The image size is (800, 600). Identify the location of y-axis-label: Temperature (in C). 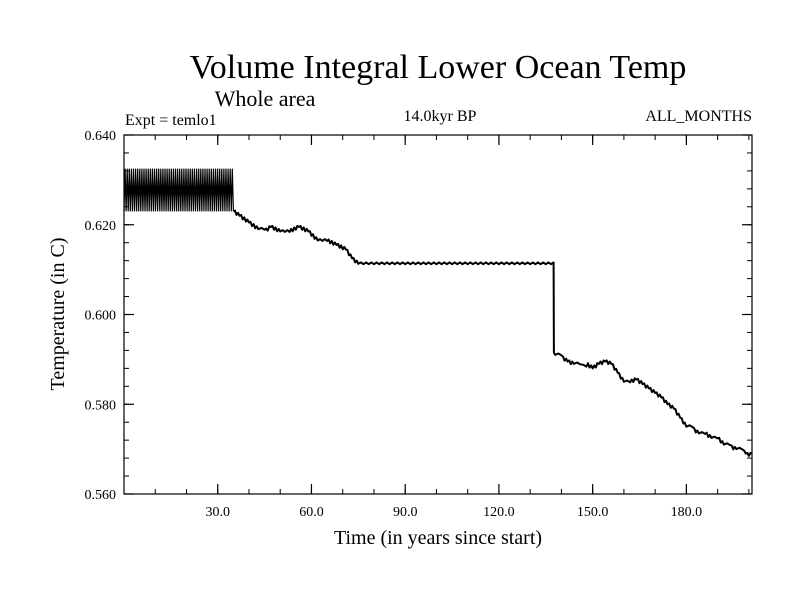
(58, 314).